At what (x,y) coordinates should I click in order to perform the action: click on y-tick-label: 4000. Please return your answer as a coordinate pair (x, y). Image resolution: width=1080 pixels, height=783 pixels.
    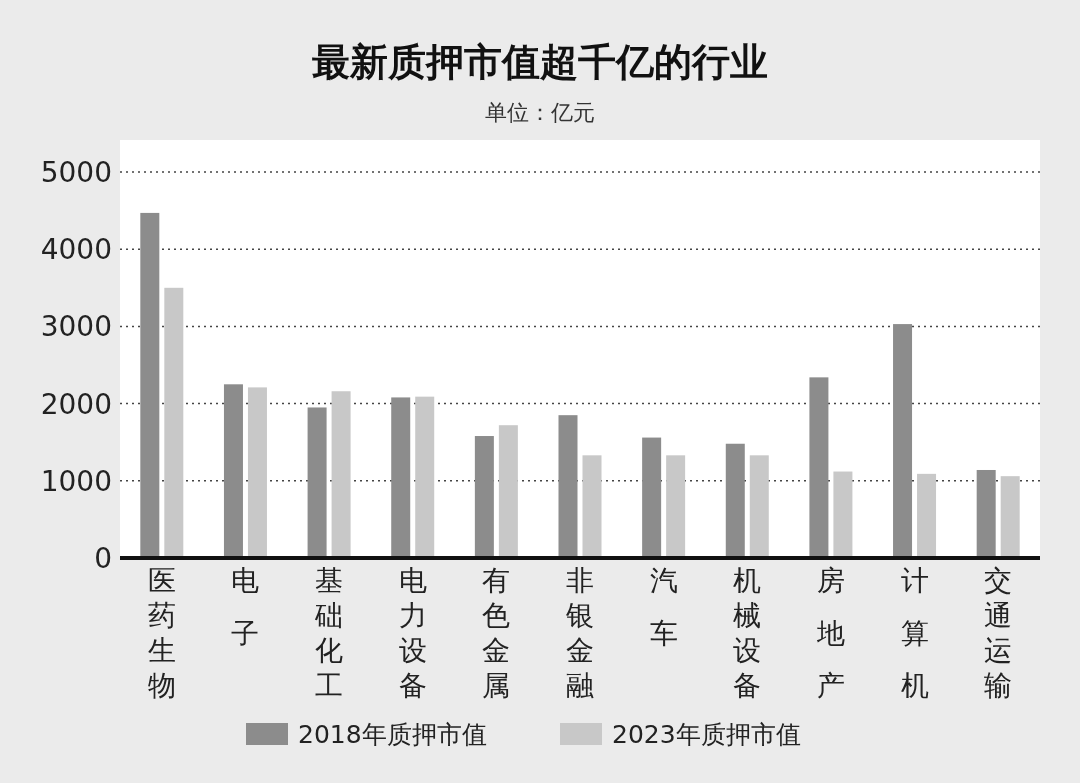
    Looking at the image, I should click on (76, 250).